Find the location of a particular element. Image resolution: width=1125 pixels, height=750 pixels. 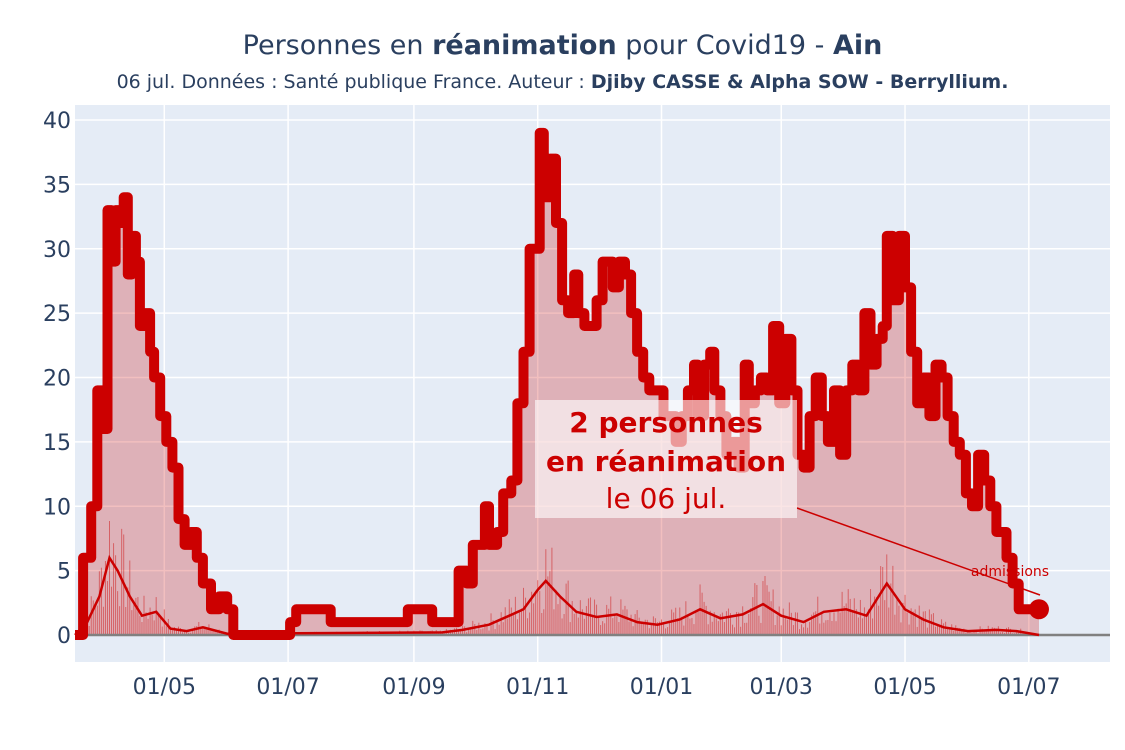

x-tick-label: 01/01 is located at coordinates (661, 687).